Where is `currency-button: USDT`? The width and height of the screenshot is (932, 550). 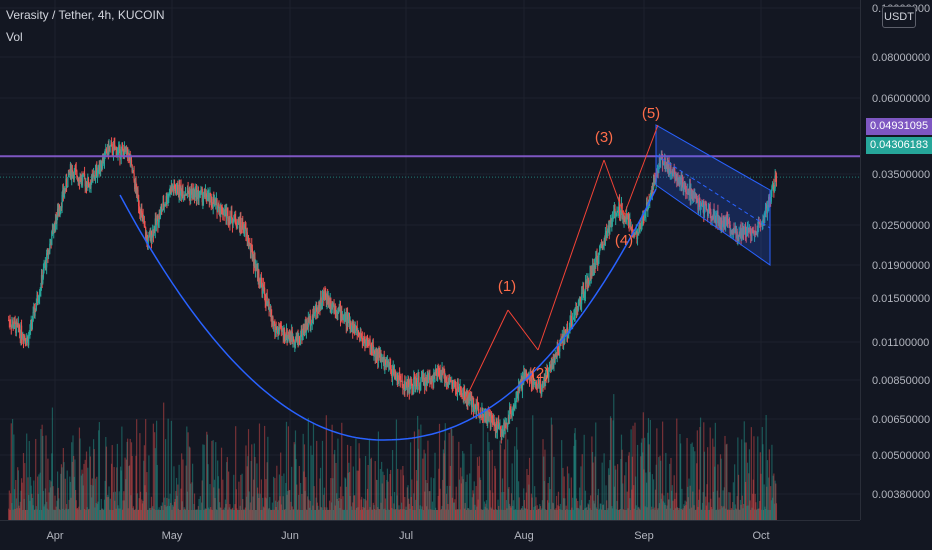 currency-button: USDT is located at coordinates (899, 17).